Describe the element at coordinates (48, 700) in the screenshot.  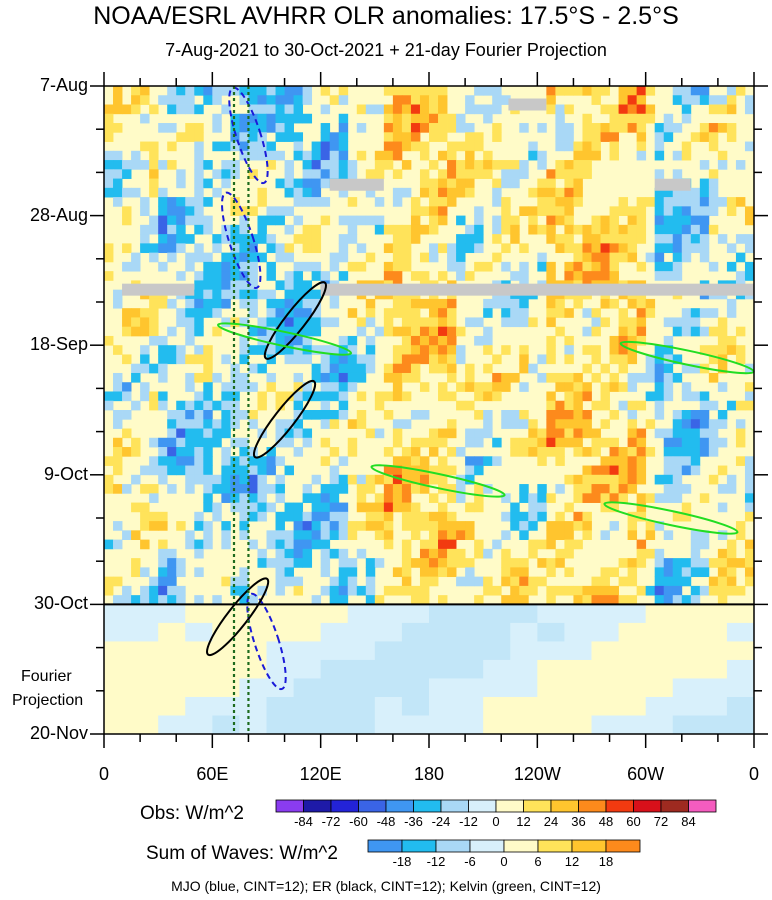
I see `fourier-label-2: Projection` at that location.